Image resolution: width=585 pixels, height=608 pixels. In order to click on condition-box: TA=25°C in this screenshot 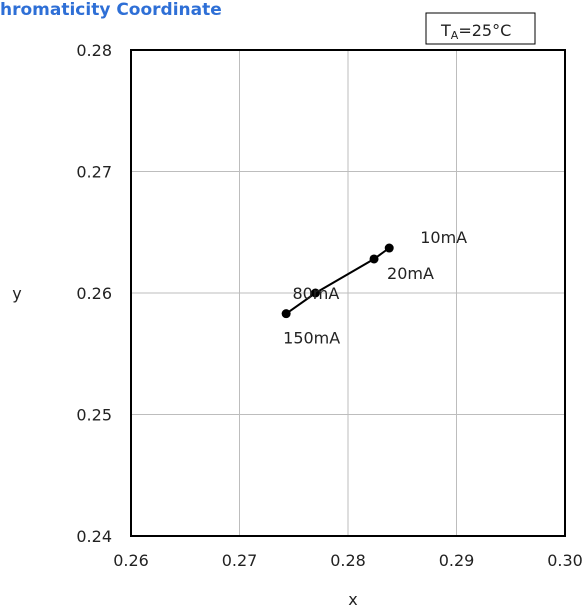, I will do `click(480, 28)`.